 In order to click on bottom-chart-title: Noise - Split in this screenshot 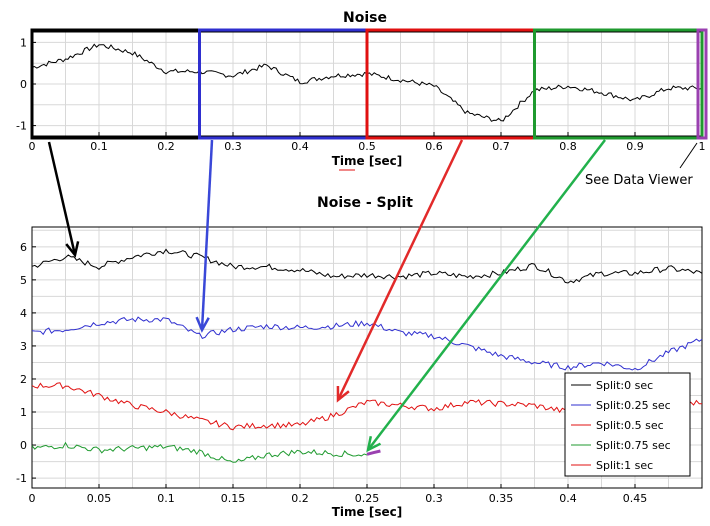, I will do `click(365, 203)`.